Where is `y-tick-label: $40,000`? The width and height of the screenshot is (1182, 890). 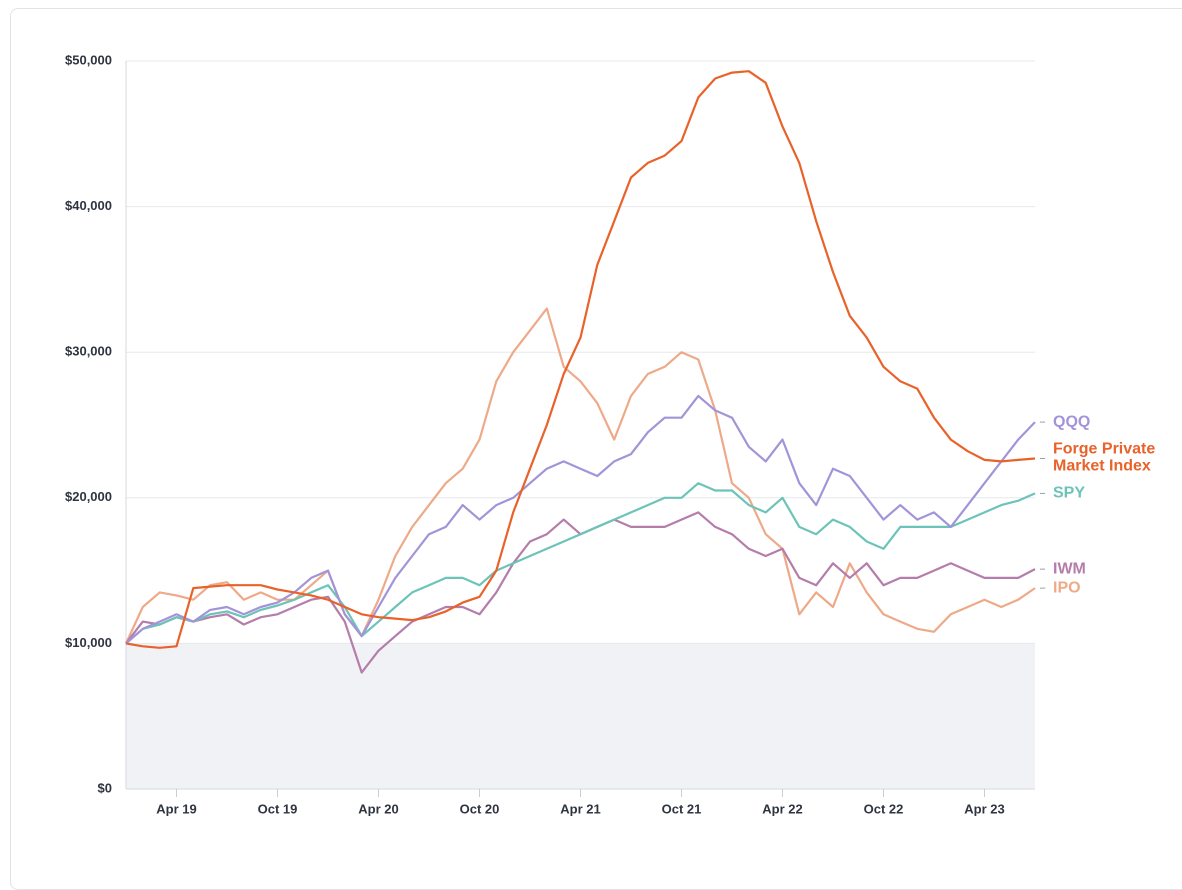
y-tick-label: $40,000 is located at coordinates (88, 205).